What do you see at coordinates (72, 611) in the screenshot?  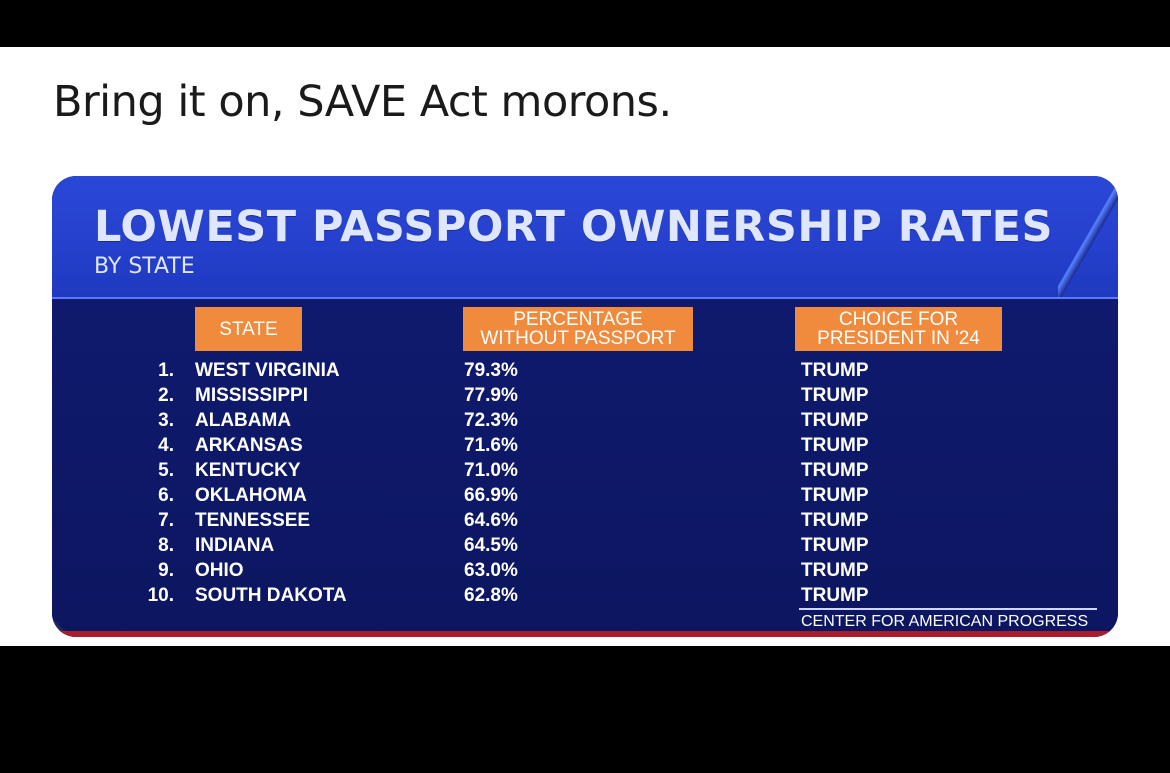 I see `corner-accent` at bounding box center [72, 611].